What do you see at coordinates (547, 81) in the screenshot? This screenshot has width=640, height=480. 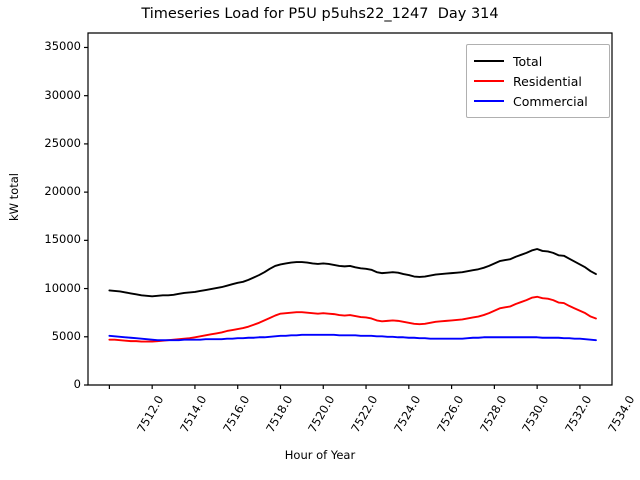 I see `legend-label: Residential` at bounding box center [547, 81].